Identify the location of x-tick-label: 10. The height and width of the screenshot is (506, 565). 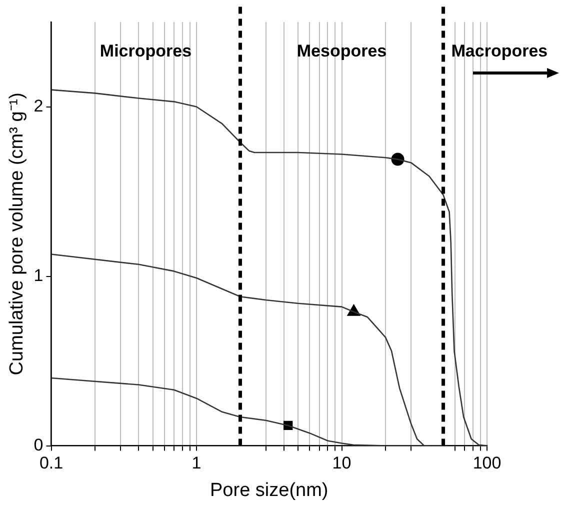
(342, 463).